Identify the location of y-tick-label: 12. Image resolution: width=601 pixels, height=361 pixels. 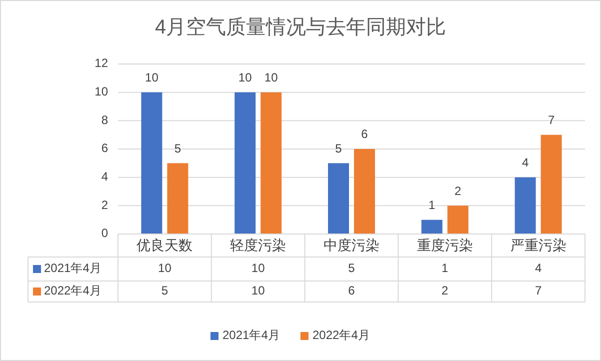
(101, 63).